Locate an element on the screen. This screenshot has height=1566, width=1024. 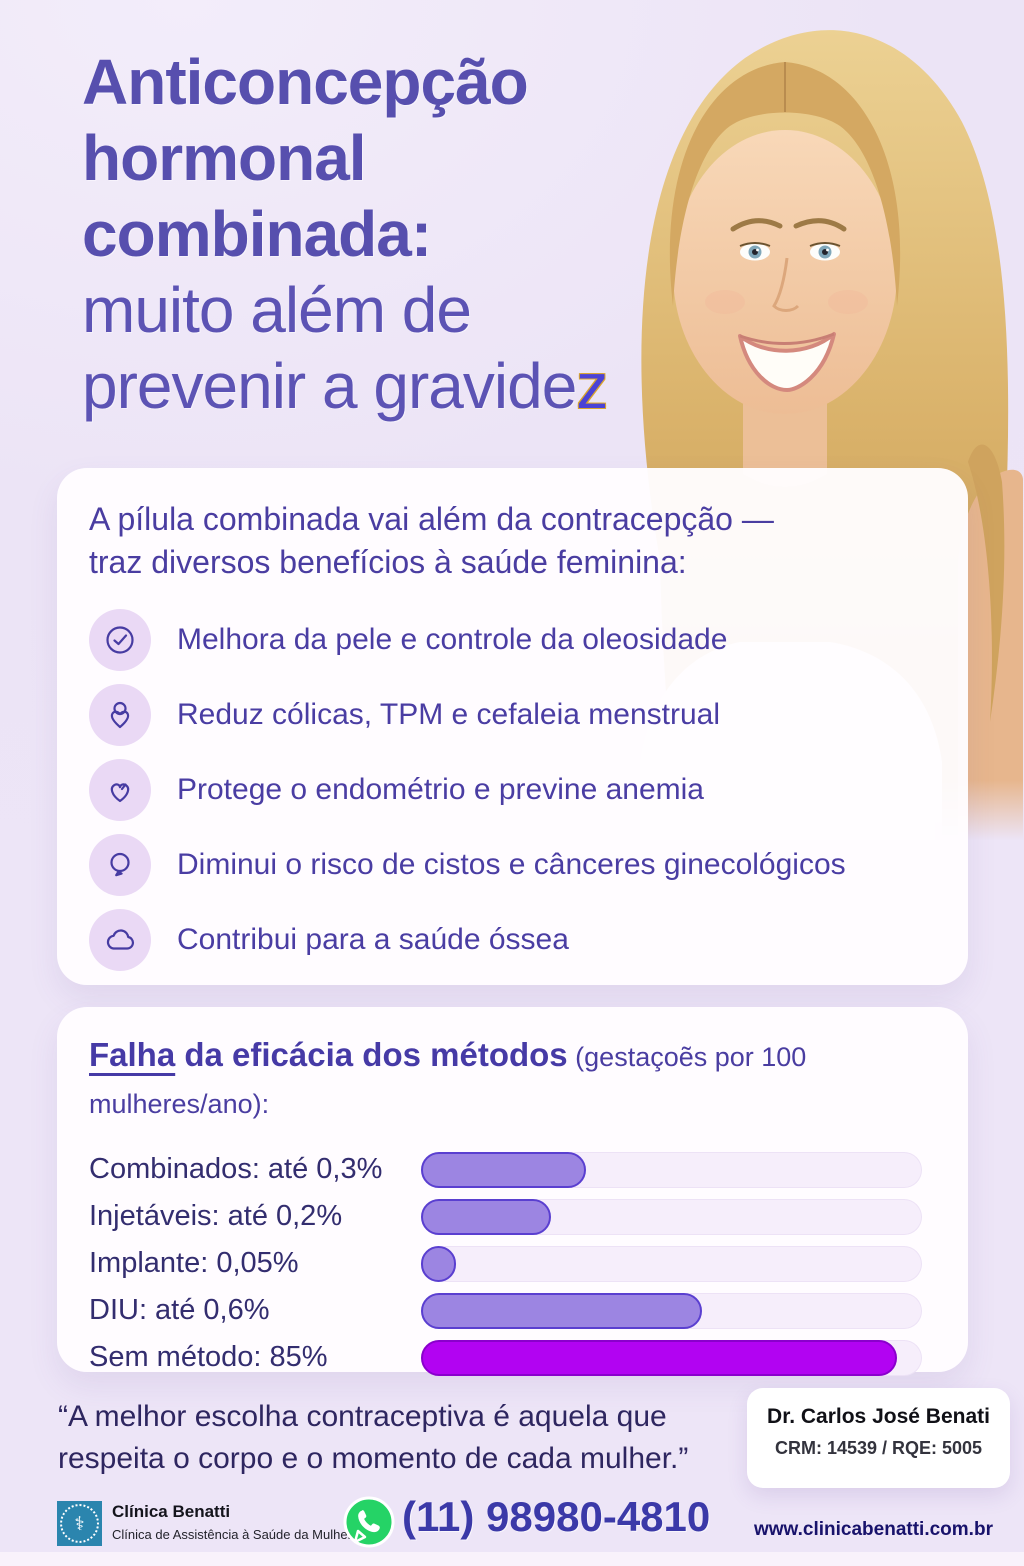
smile is located at coordinates (787, 362).